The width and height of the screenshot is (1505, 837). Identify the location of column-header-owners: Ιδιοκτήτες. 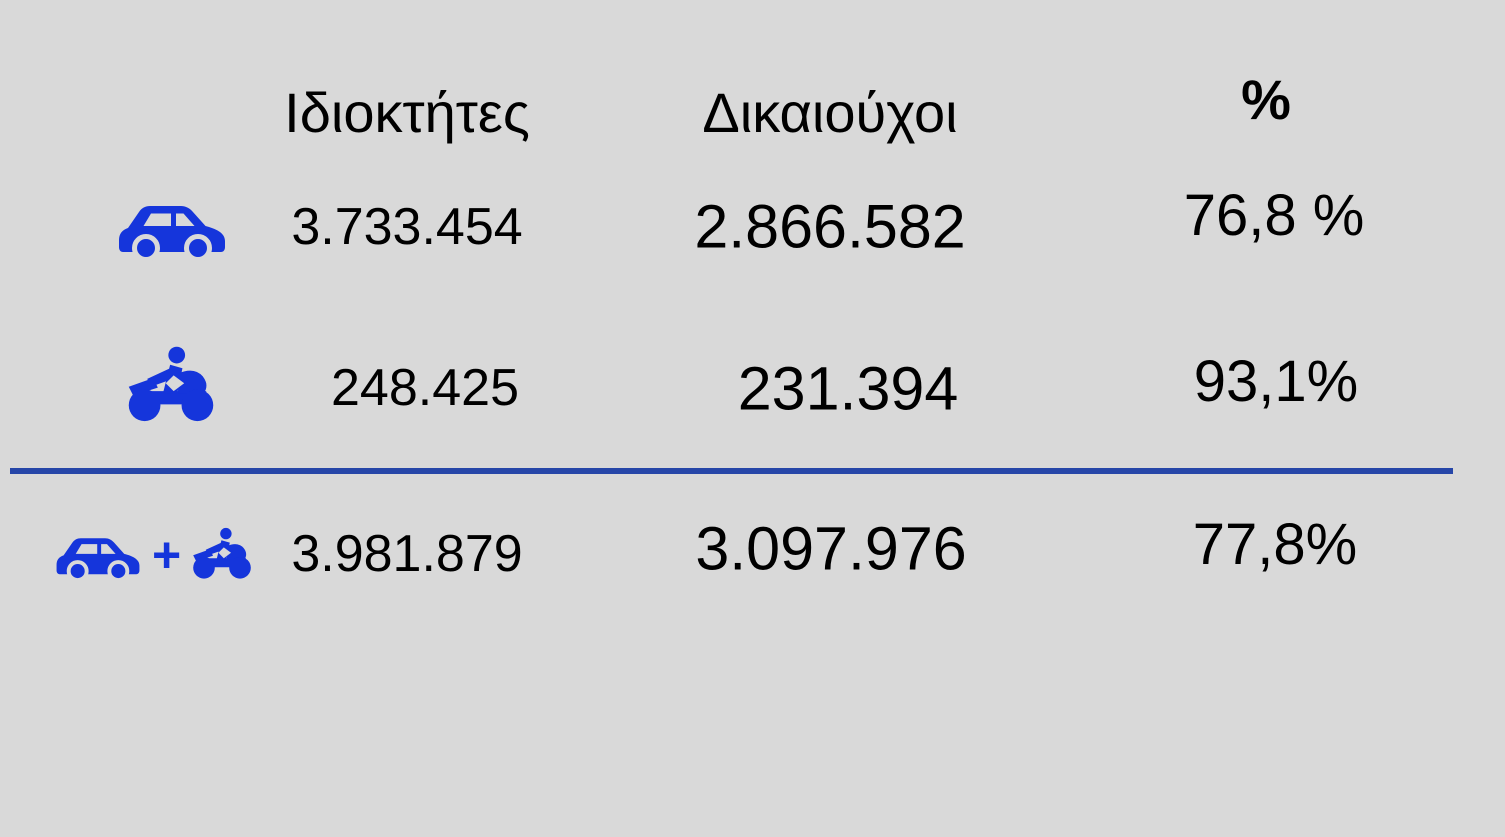
(407, 112).